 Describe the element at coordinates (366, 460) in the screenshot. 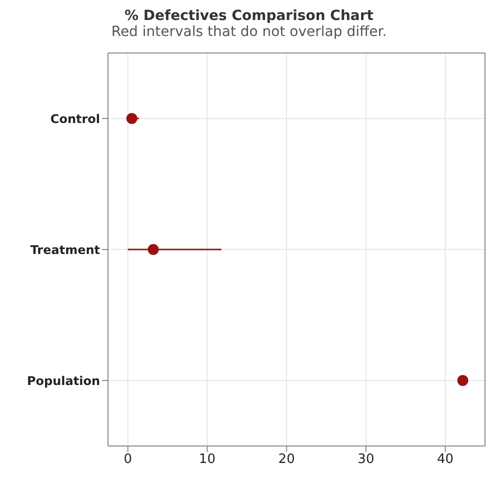

I see `x-tick-label: 30` at that location.